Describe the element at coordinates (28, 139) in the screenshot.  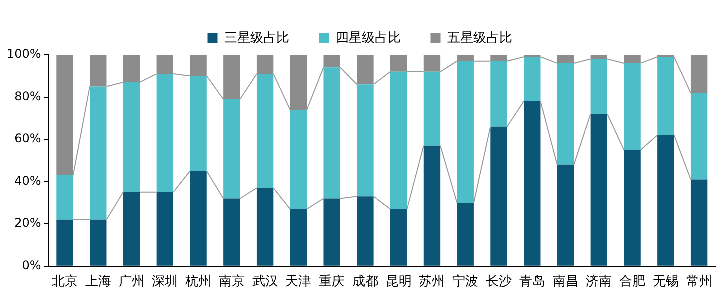
I see `y-tick-label: 60%` at that location.